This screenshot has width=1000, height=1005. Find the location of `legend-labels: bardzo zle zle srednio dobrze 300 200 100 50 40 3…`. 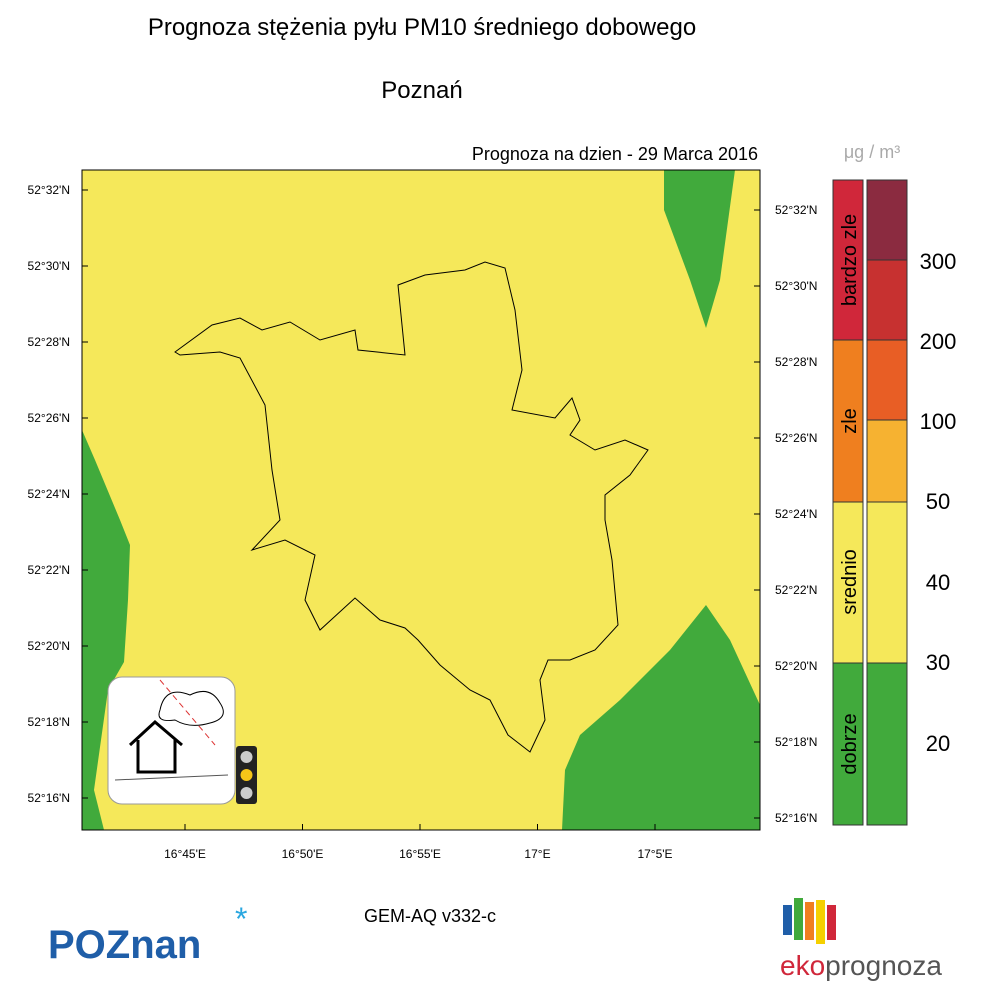

legend-labels: bardzo zle zle srednio dobrze 300 200 100 50 40 3… is located at coordinates (897, 494).